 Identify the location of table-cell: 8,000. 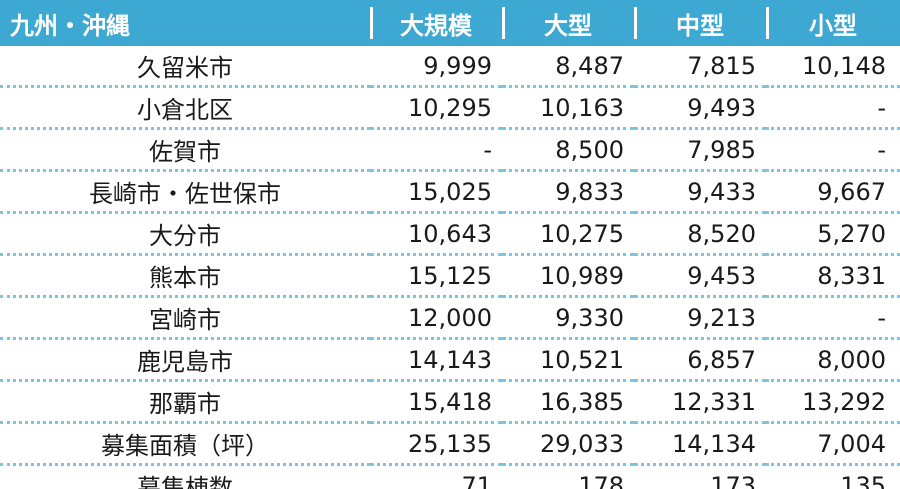
(833, 360).